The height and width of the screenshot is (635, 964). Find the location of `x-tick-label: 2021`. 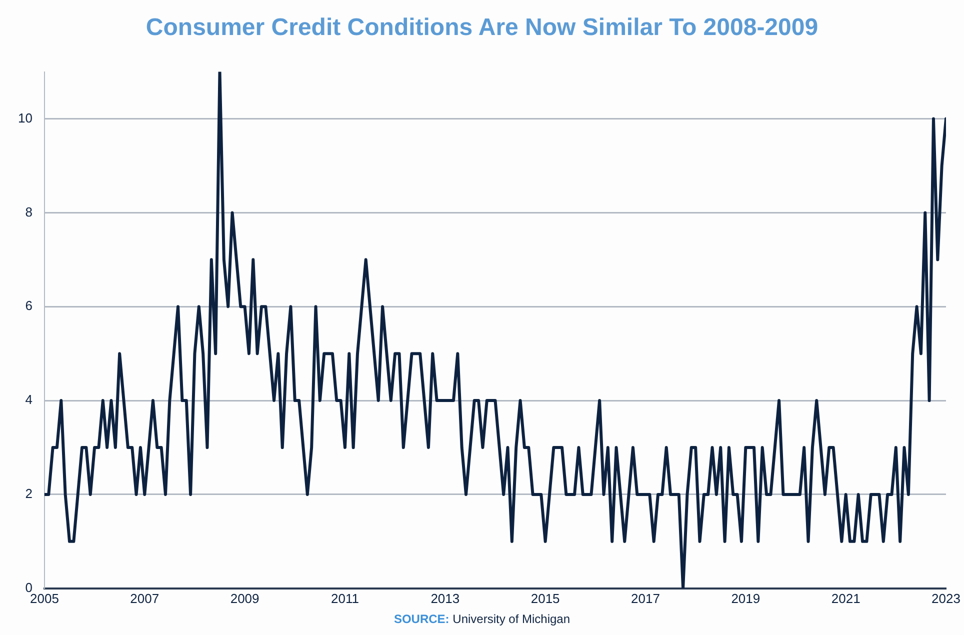

x-tick-label: 2021 is located at coordinates (845, 598).